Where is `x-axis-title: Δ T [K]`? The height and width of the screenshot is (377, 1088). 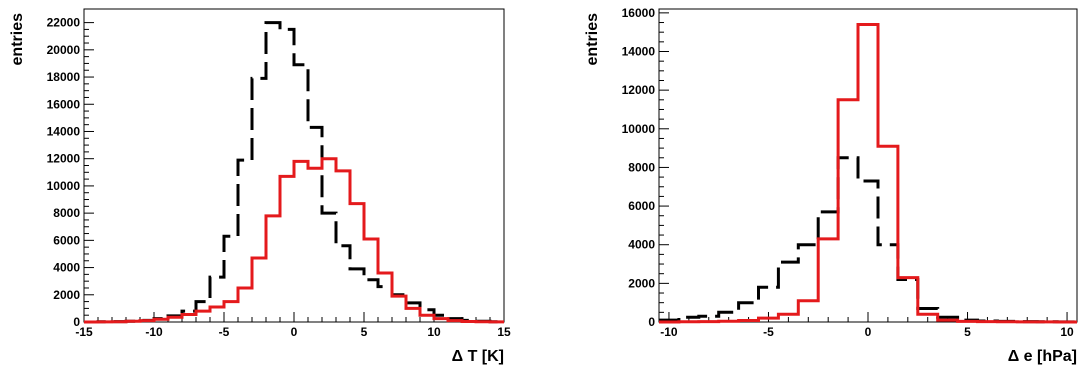
x-axis-title: Δ T [K] is located at coordinates (478, 356).